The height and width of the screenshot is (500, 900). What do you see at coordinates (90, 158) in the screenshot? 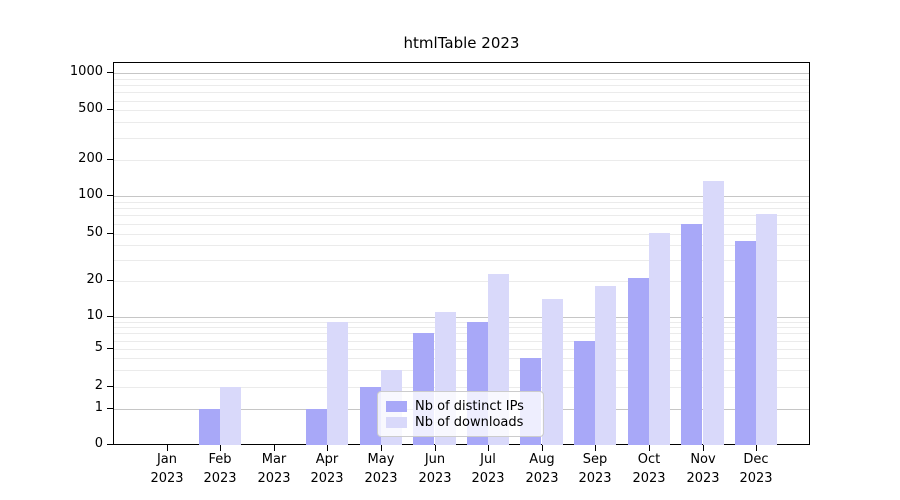
I see `y-tick-label: 200` at bounding box center [90, 158].